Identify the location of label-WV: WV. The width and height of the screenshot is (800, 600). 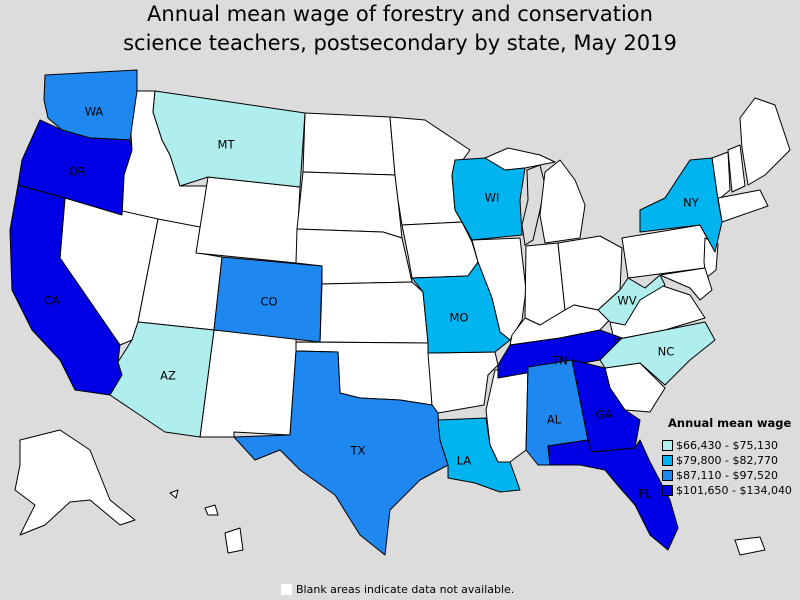
(626, 301).